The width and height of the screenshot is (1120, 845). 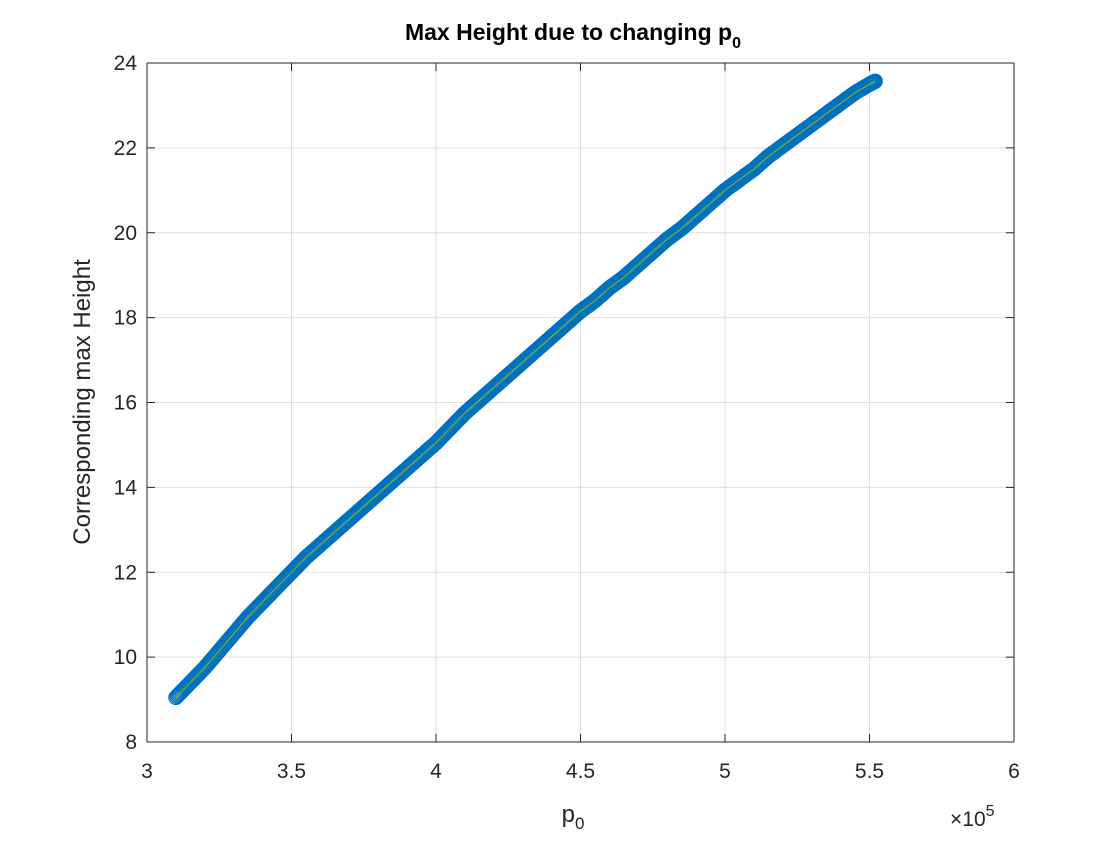 What do you see at coordinates (573, 817) in the screenshot?
I see `x-axis-label: p0` at bounding box center [573, 817].